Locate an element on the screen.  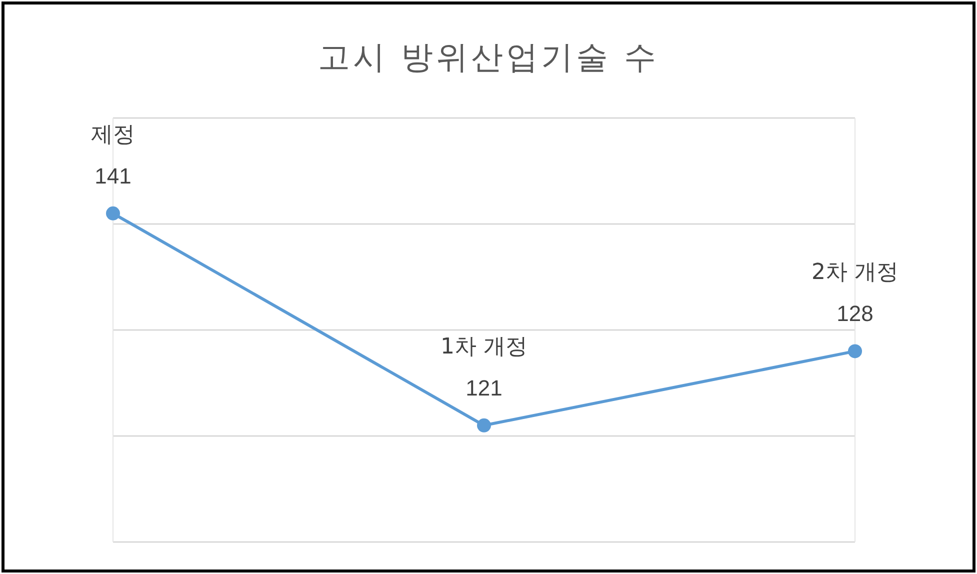
x-tick-label: 2차 개정 is located at coordinates (855, 273).